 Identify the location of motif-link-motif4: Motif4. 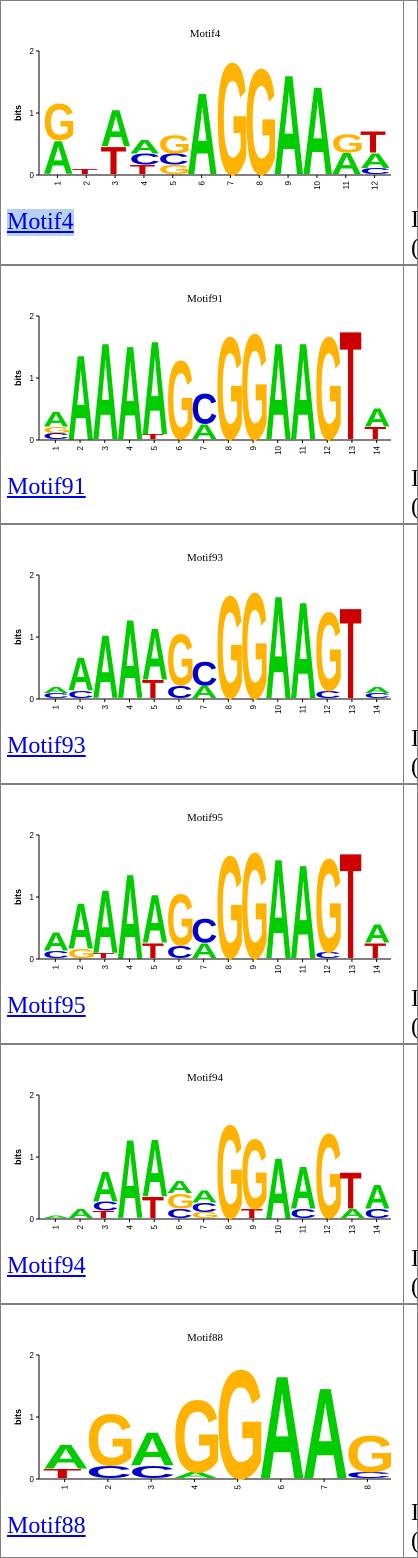
(40, 222).